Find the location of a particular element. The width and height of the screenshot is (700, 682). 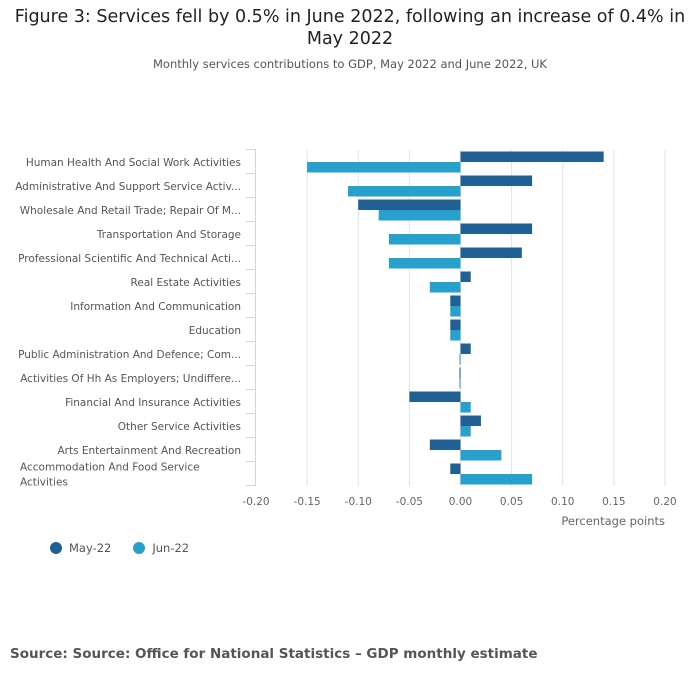

category-label: Information And Communication is located at coordinates (155, 307).